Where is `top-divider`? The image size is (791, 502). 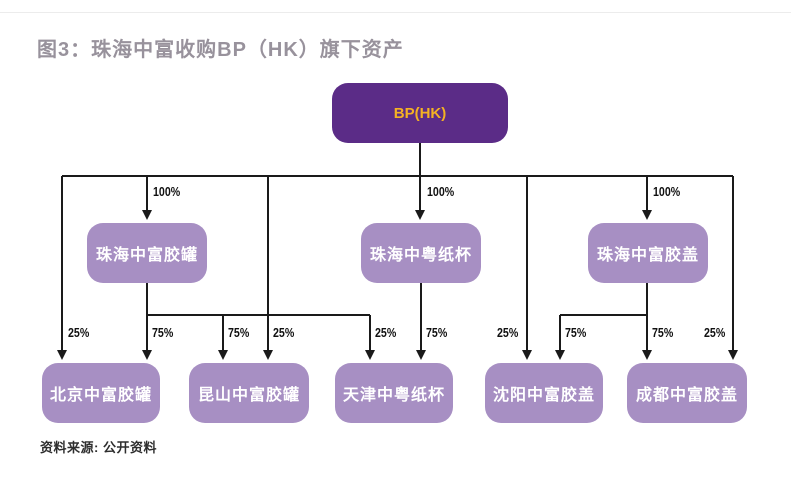
top-divider is located at coordinates (395, 12).